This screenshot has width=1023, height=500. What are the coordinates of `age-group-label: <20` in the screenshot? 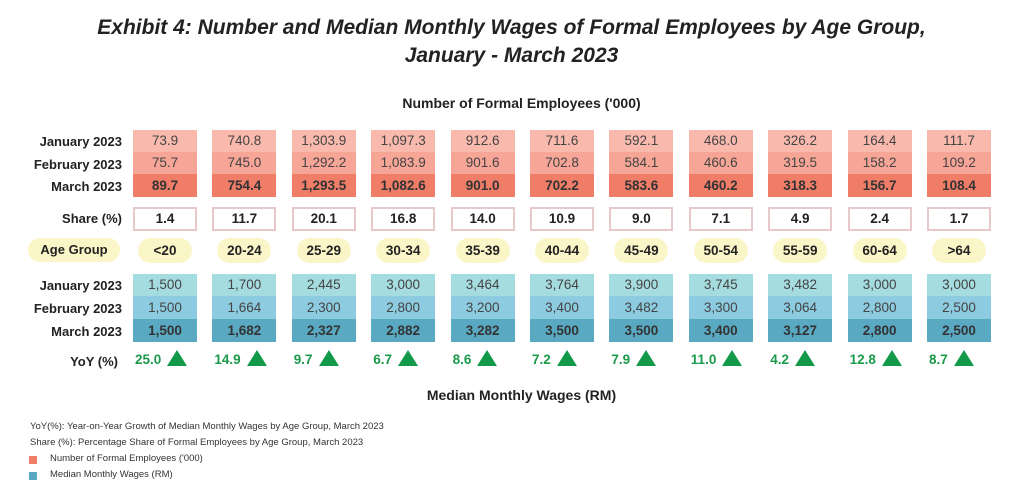 It's located at (165, 250).